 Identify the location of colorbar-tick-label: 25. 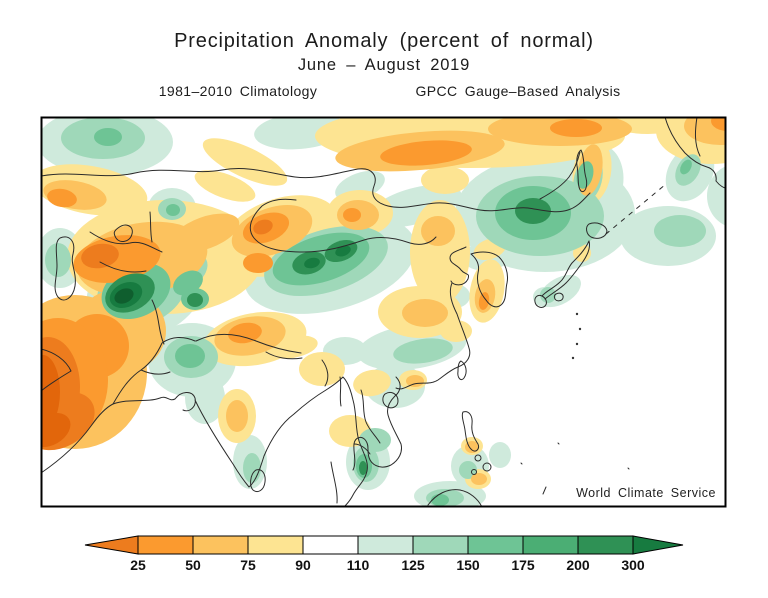
(138, 565).